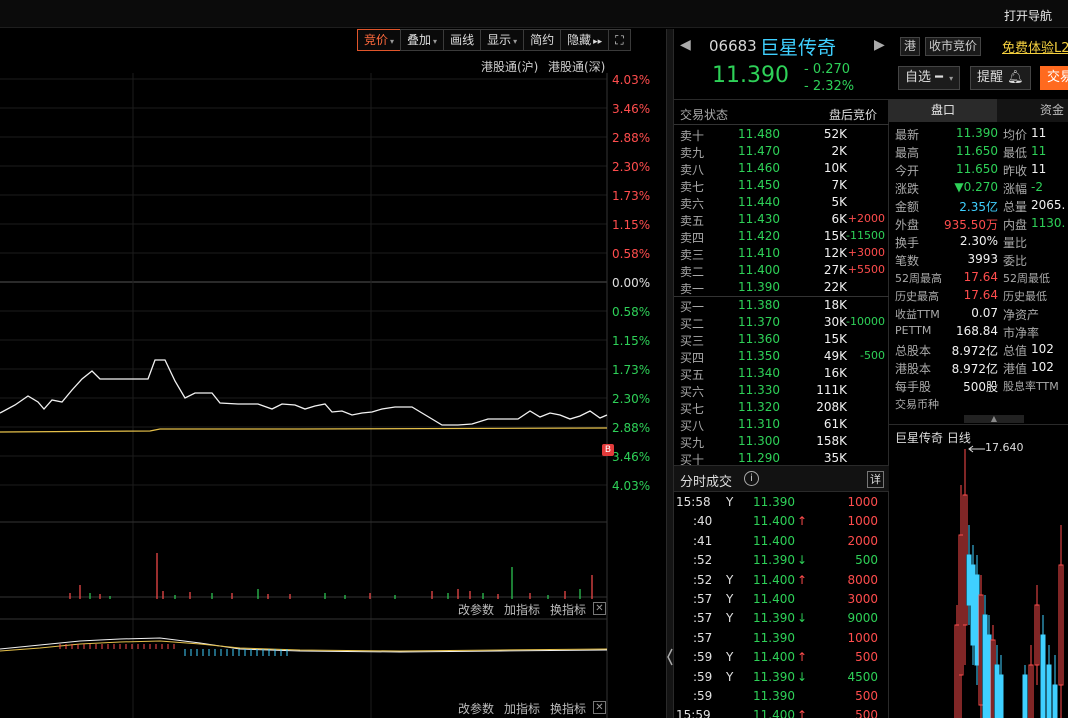 The height and width of the screenshot is (718, 1068). What do you see at coordinates (781, 203) in the screenshot?
I see `ask-row: 卖六 11.440 5K` at bounding box center [781, 203].